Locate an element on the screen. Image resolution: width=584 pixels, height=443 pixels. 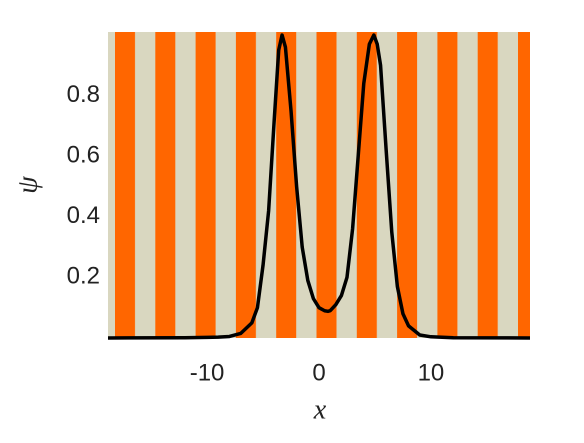
y-tick-label: 0.4 is located at coordinates (83, 215).